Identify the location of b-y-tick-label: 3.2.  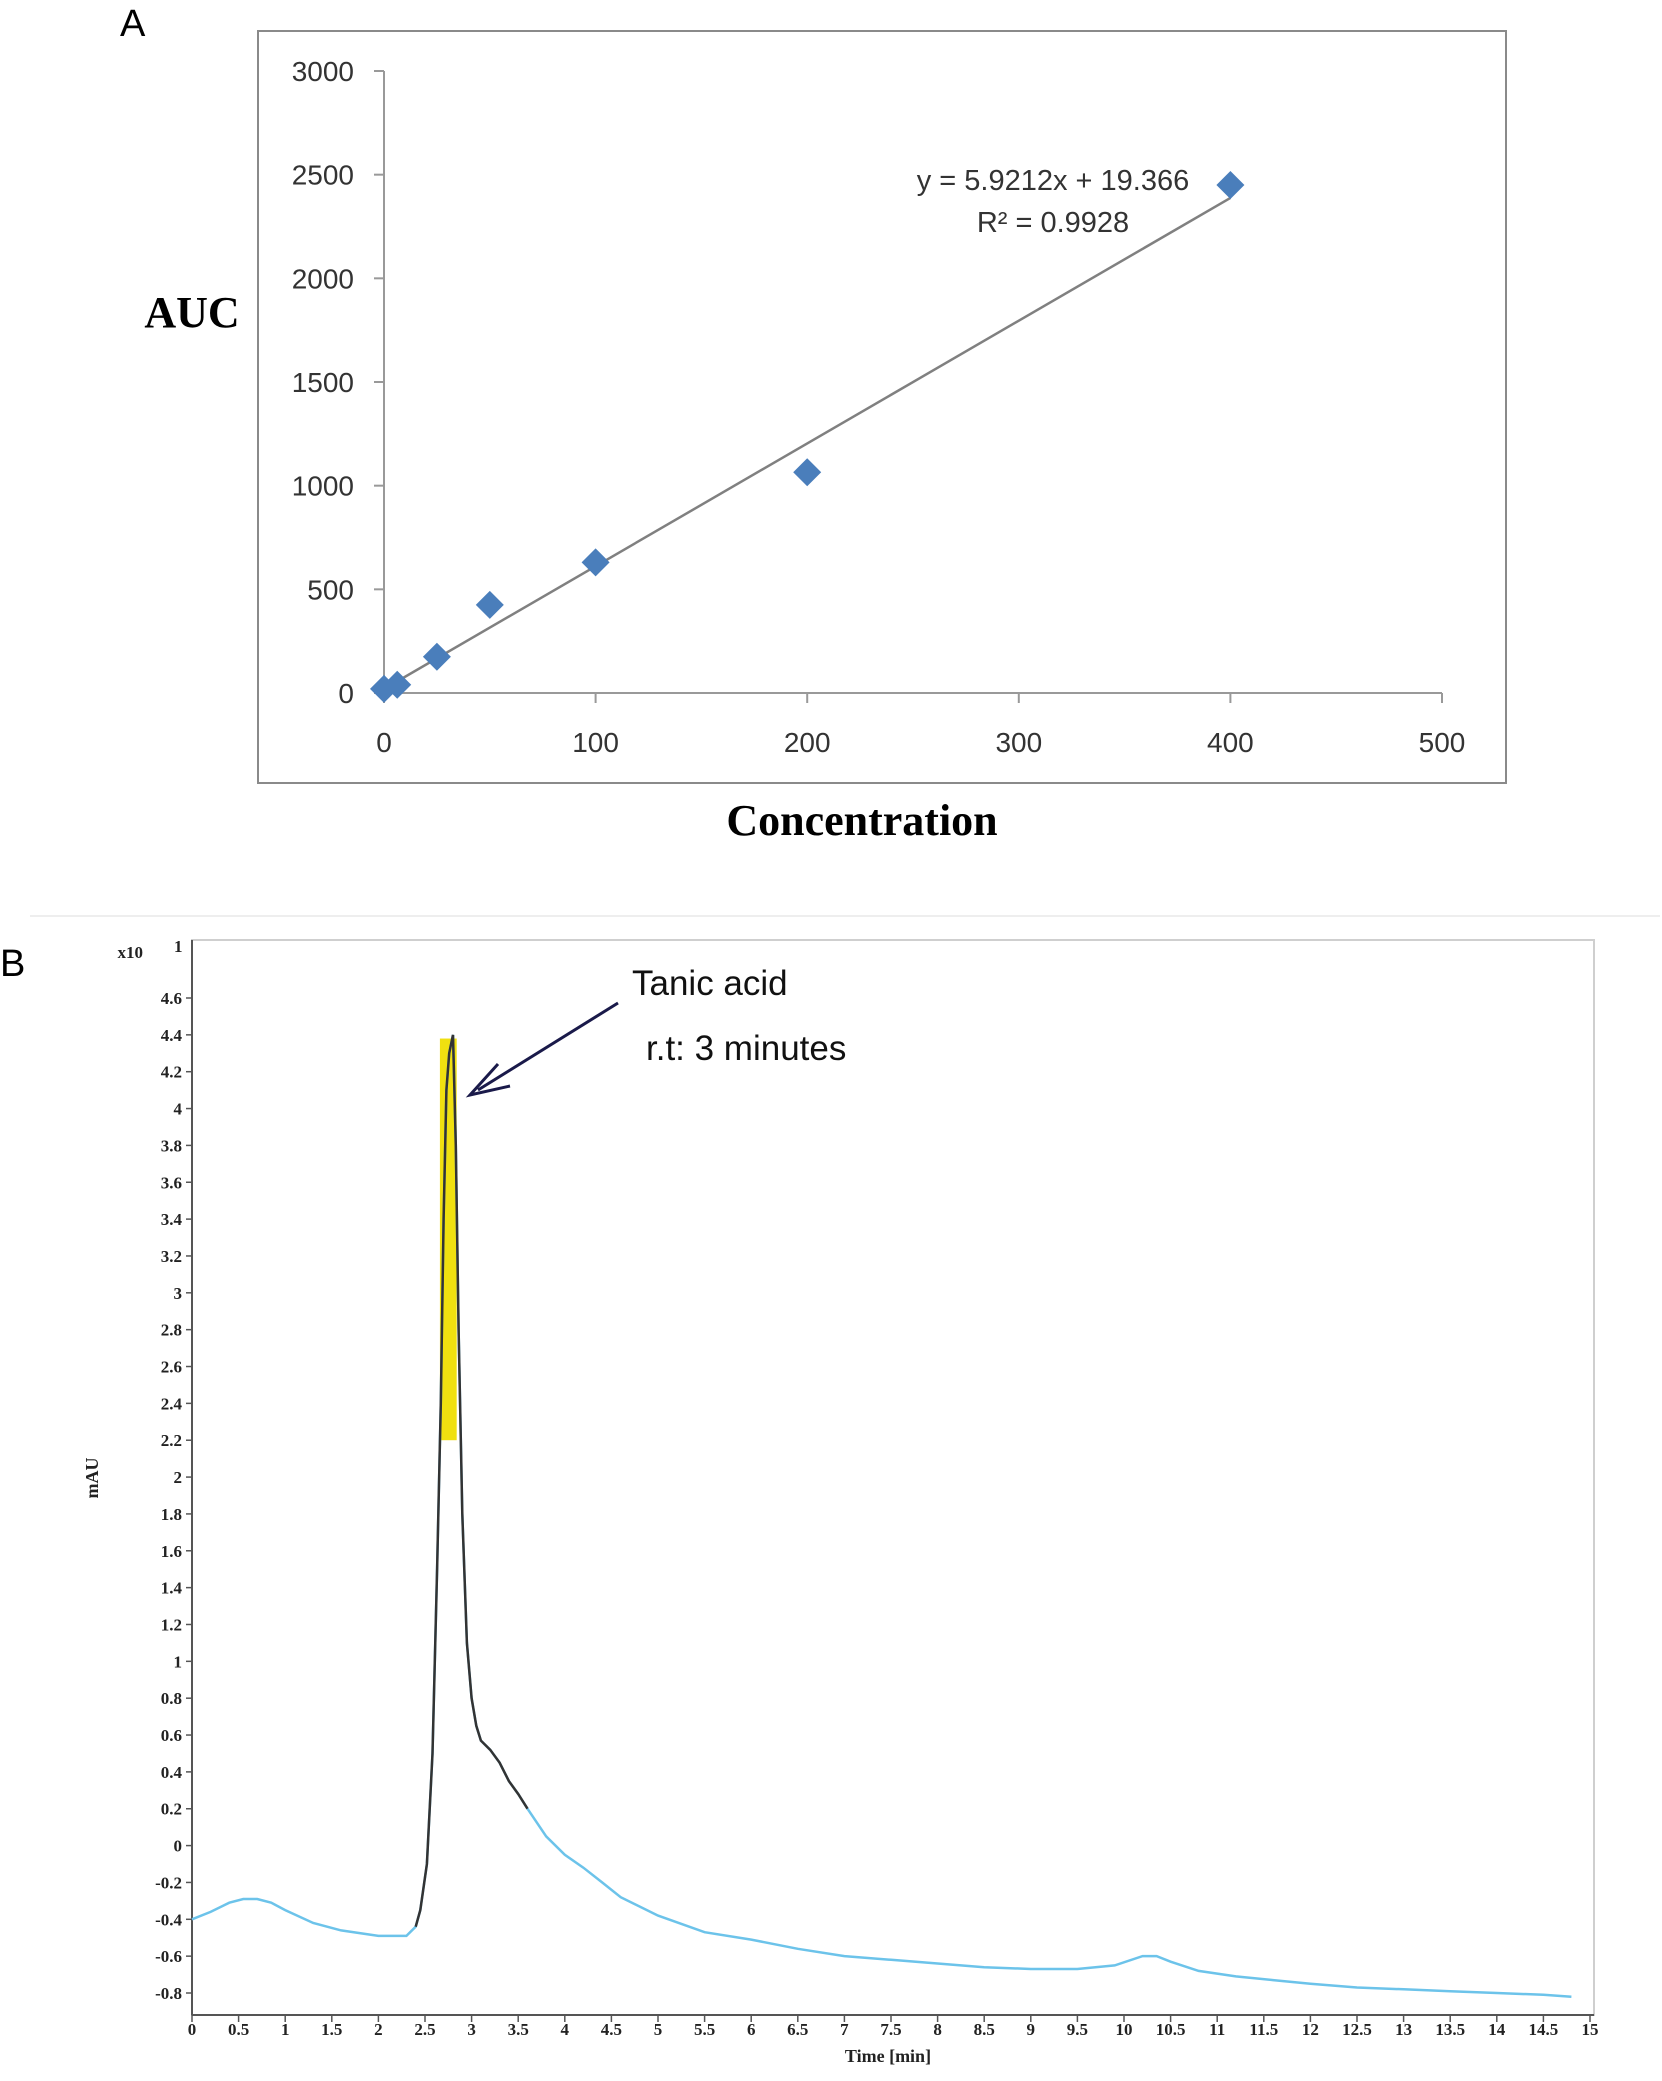
(171, 1256).